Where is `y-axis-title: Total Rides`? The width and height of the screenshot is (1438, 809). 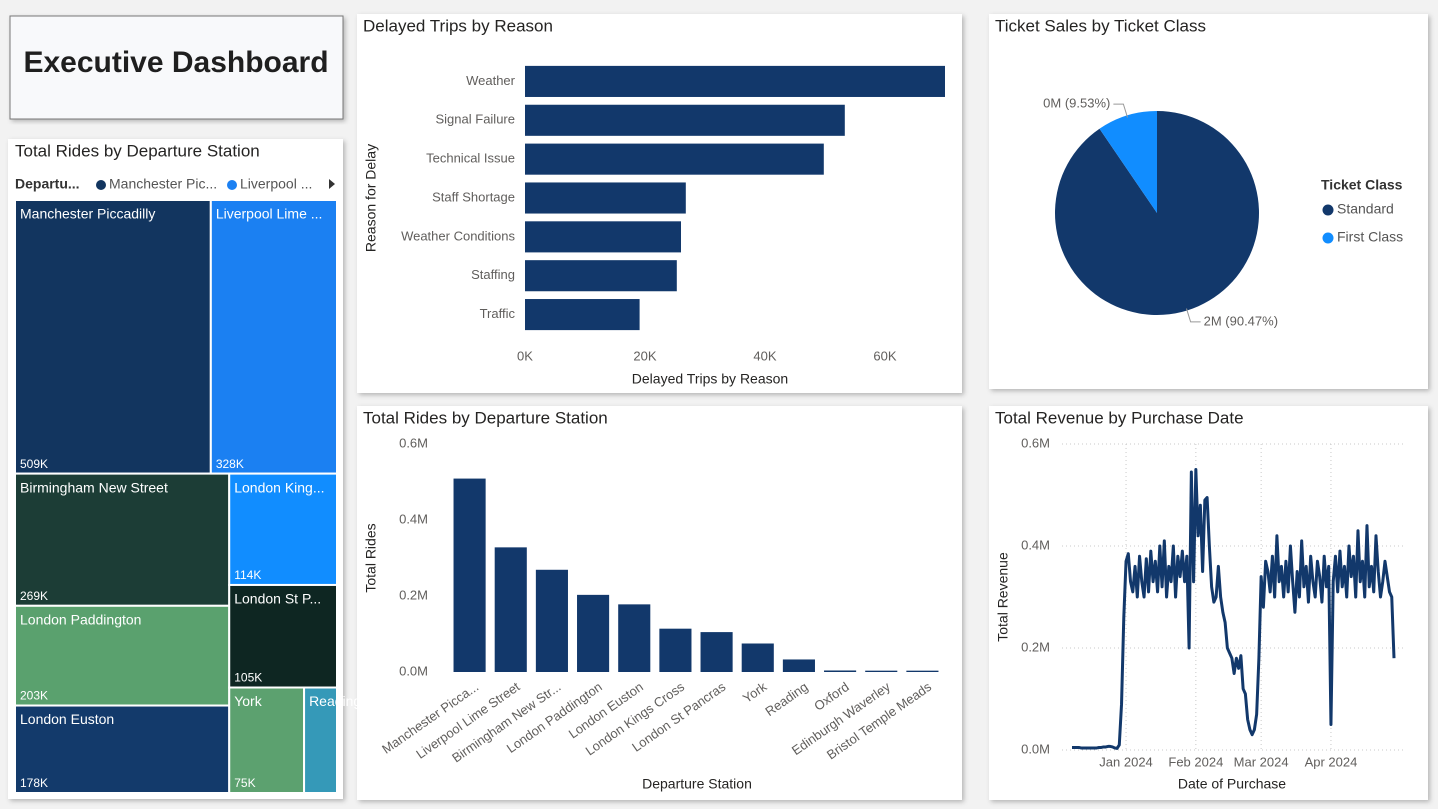
y-axis-title: Total Rides is located at coordinates (371, 557).